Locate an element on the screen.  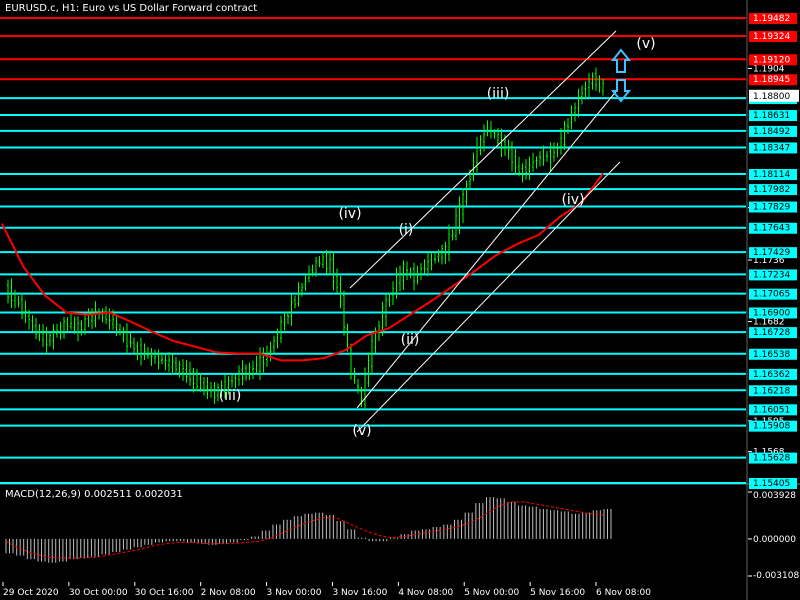
time-tick-label-5: 3 Nov 16:00 is located at coordinates (359, 593).